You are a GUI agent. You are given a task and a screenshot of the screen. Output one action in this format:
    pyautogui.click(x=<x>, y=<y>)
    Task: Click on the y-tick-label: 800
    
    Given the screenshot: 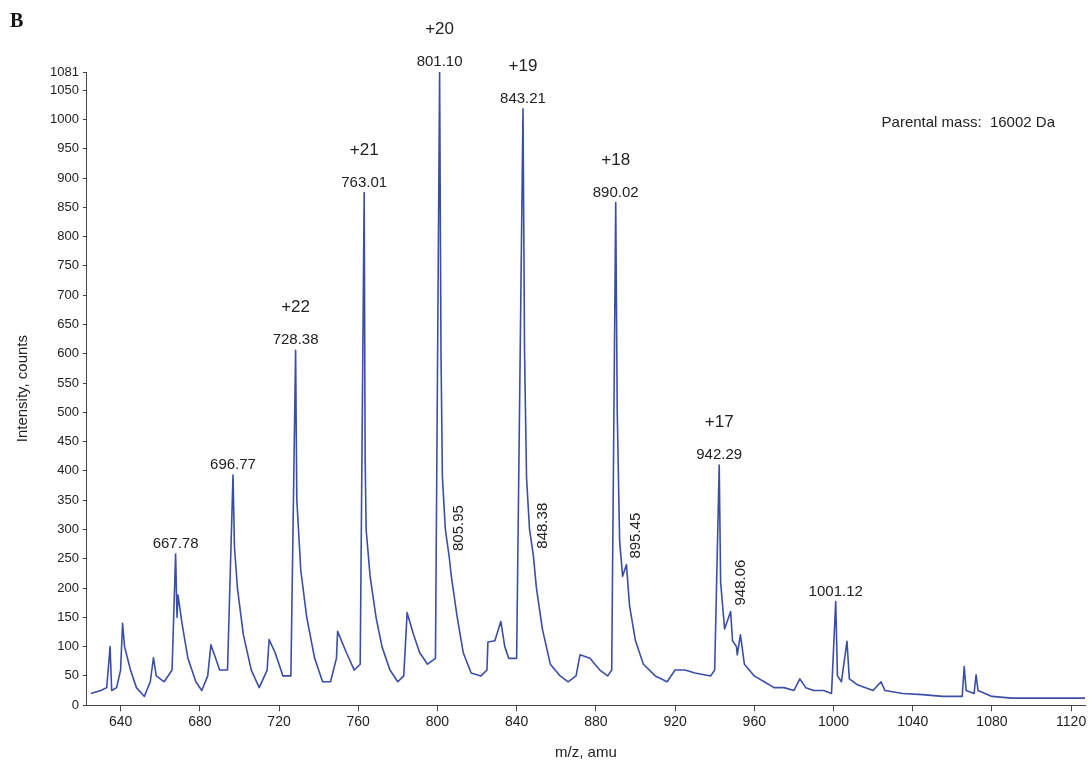 What is the action you would take?
    pyautogui.click(x=68, y=236)
    